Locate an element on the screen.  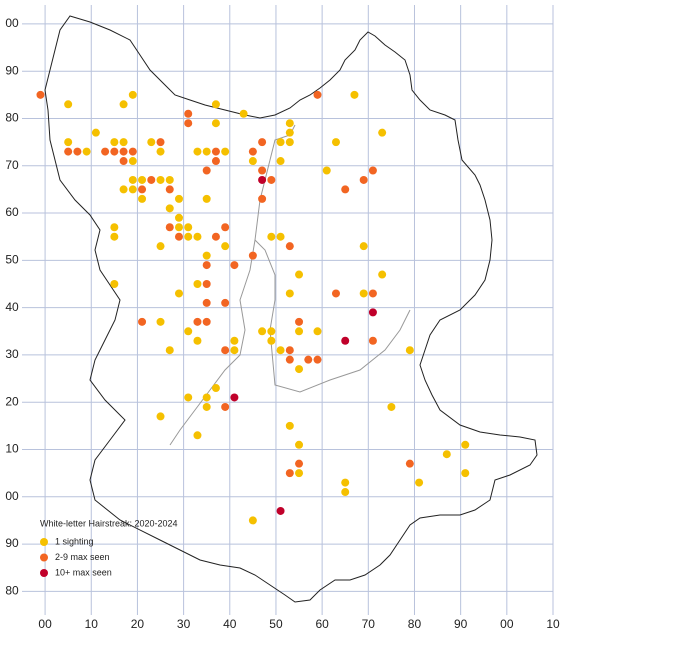
x-tick-label: 10 is located at coordinates (92, 624).